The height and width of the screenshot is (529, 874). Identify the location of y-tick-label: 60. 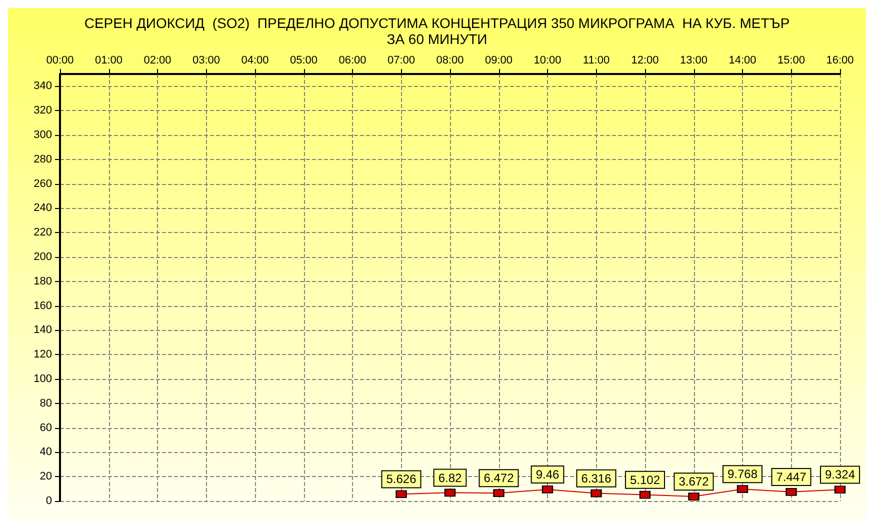
(46, 428).